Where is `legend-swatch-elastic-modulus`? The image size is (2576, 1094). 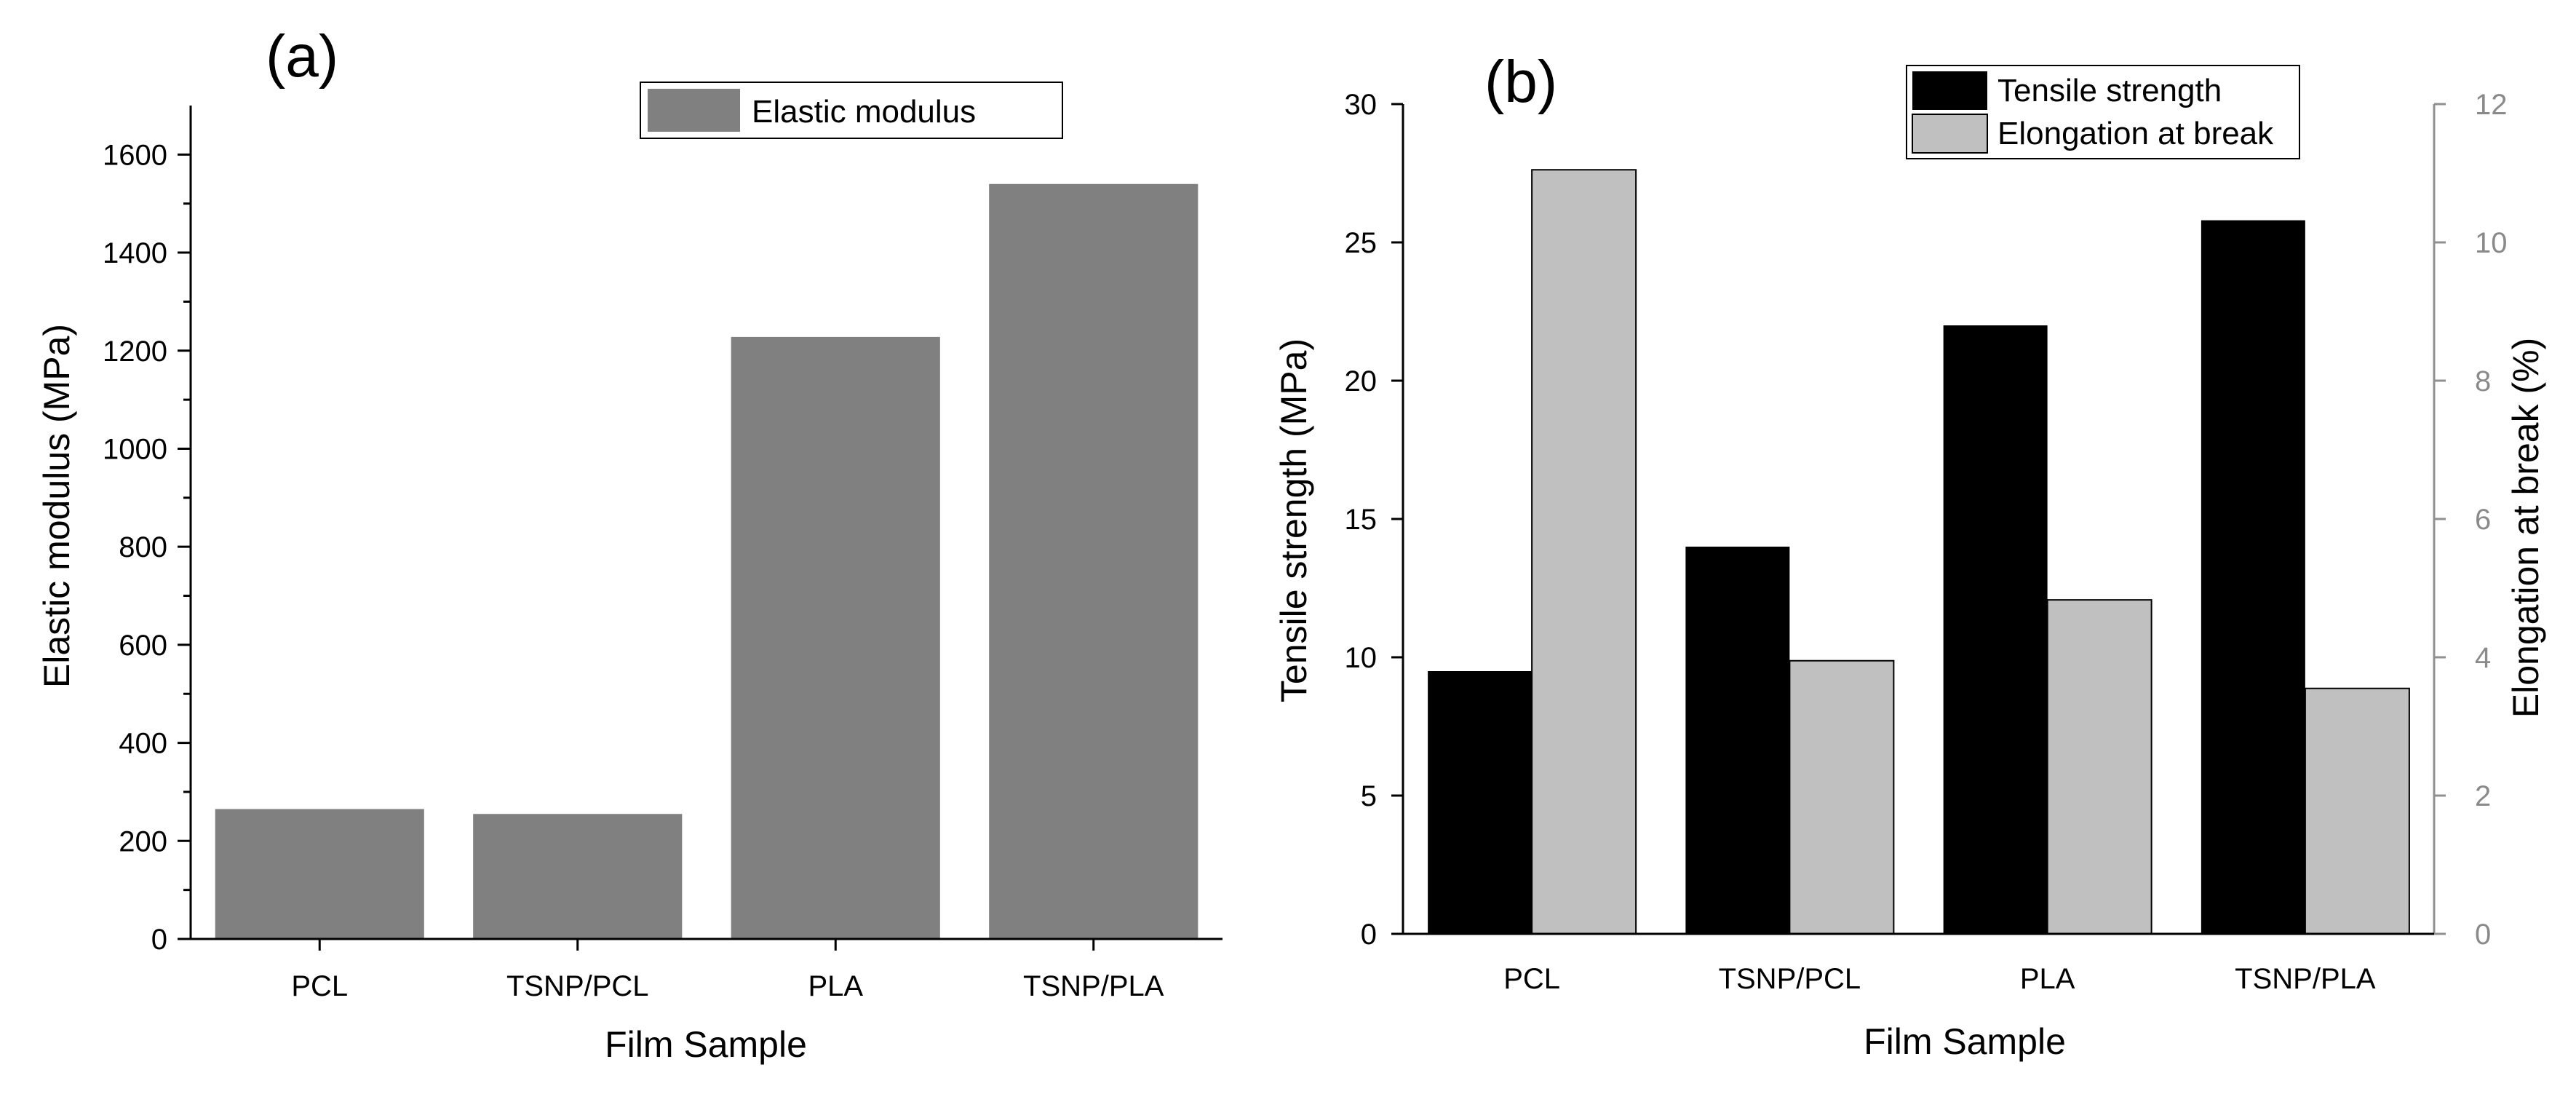
legend-swatch-elastic-modulus is located at coordinates (694, 111).